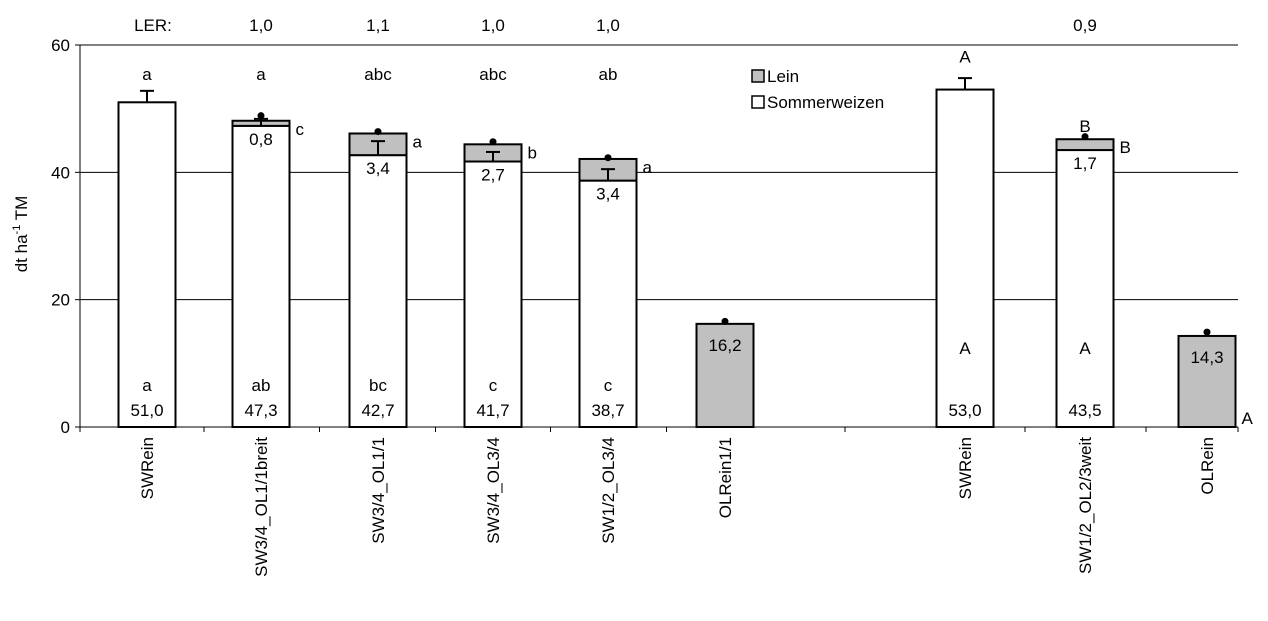 The width and height of the screenshot is (1268, 621). Describe the element at coordinates (1084, 410) in the screenshot. I see `value-label-wheat: 43,5` at that location.